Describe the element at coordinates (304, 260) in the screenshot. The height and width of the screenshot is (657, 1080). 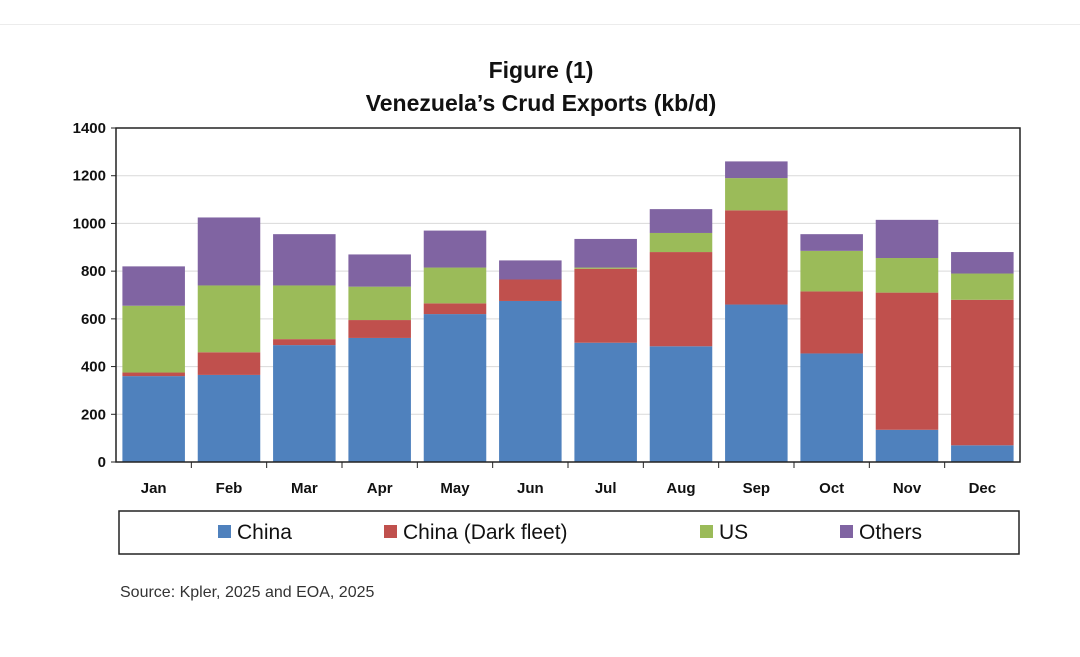
I see `bar-mar-others` at that location.